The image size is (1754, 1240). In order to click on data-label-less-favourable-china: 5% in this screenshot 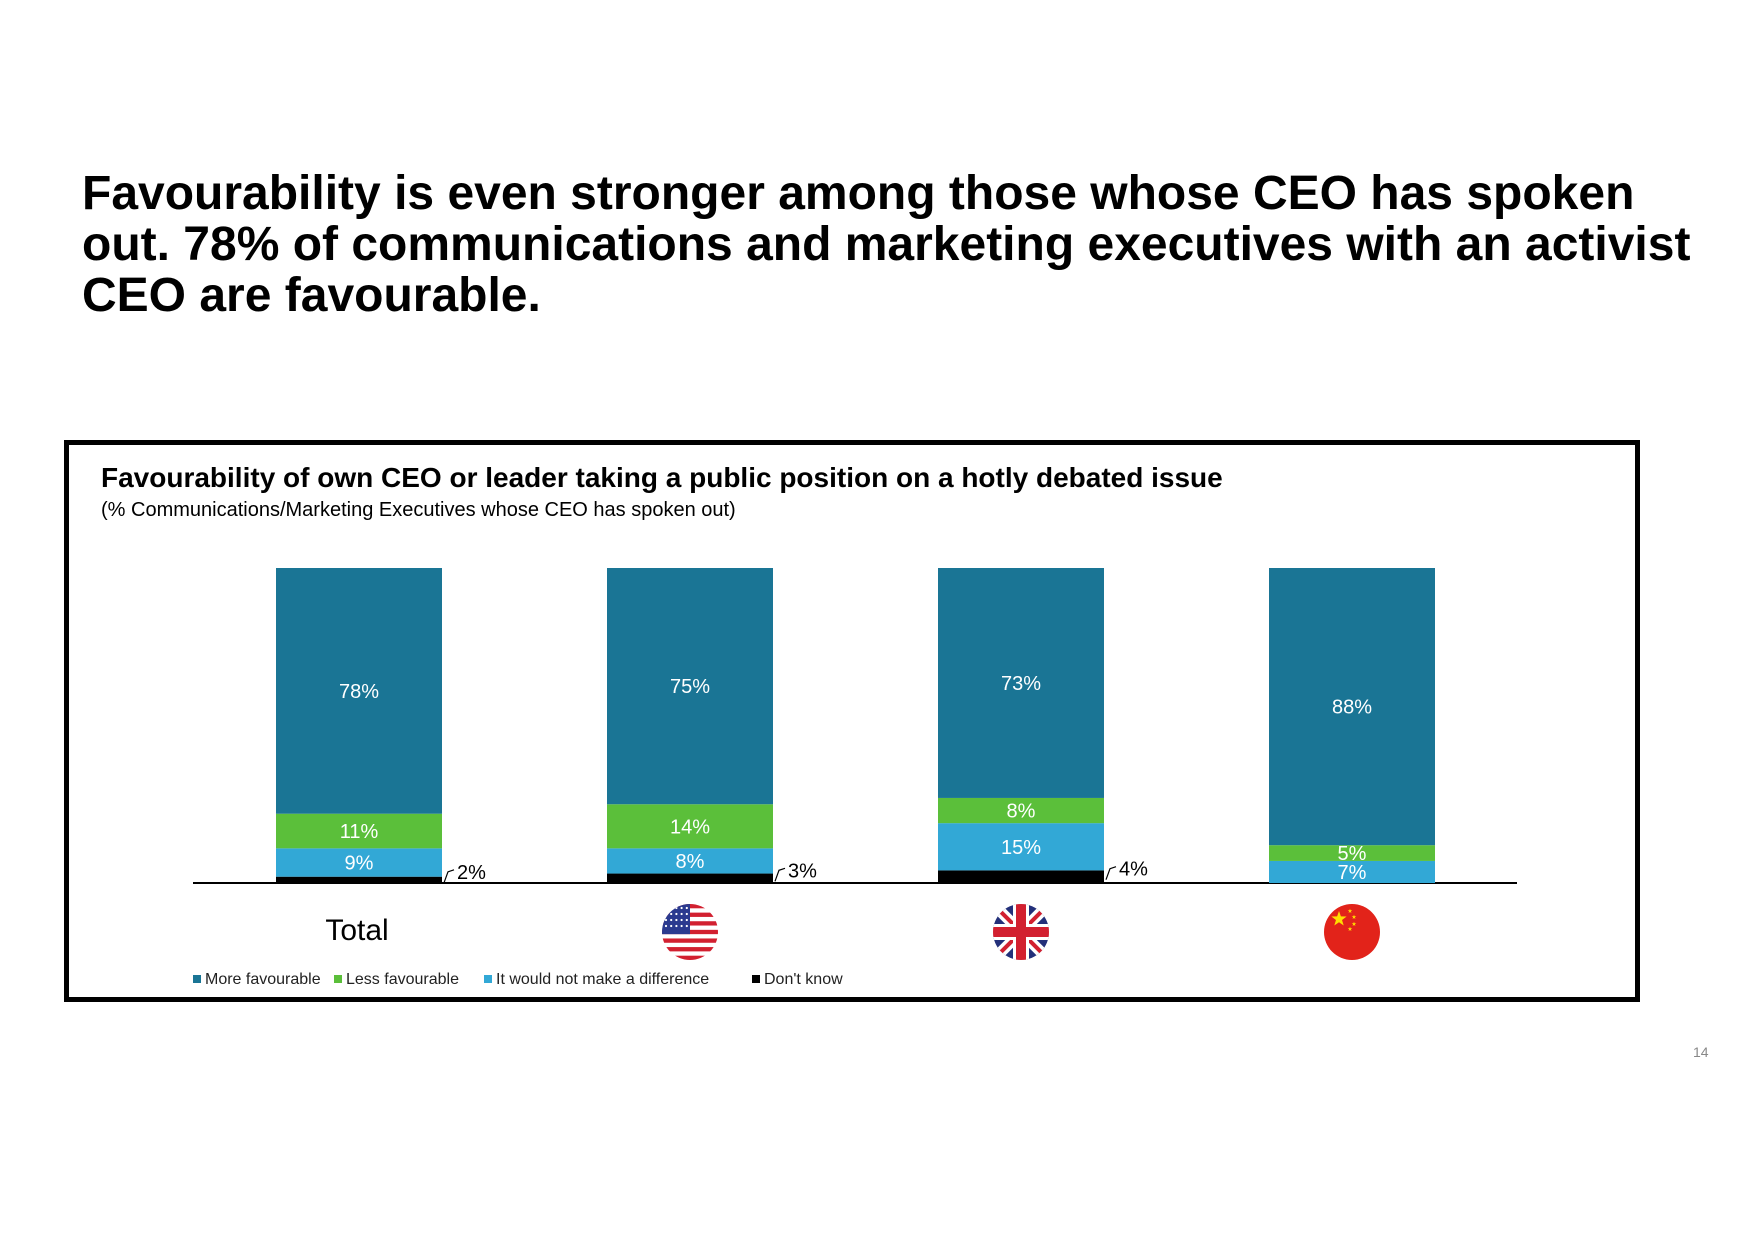, I will do `click(1352, 854)`.